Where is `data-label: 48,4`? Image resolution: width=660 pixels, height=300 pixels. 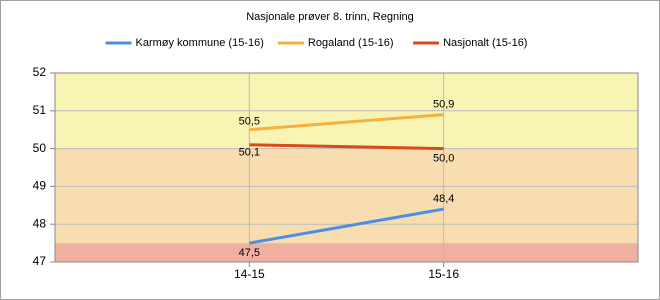
data-label: 48,4 is located at coordinates (443, 199).